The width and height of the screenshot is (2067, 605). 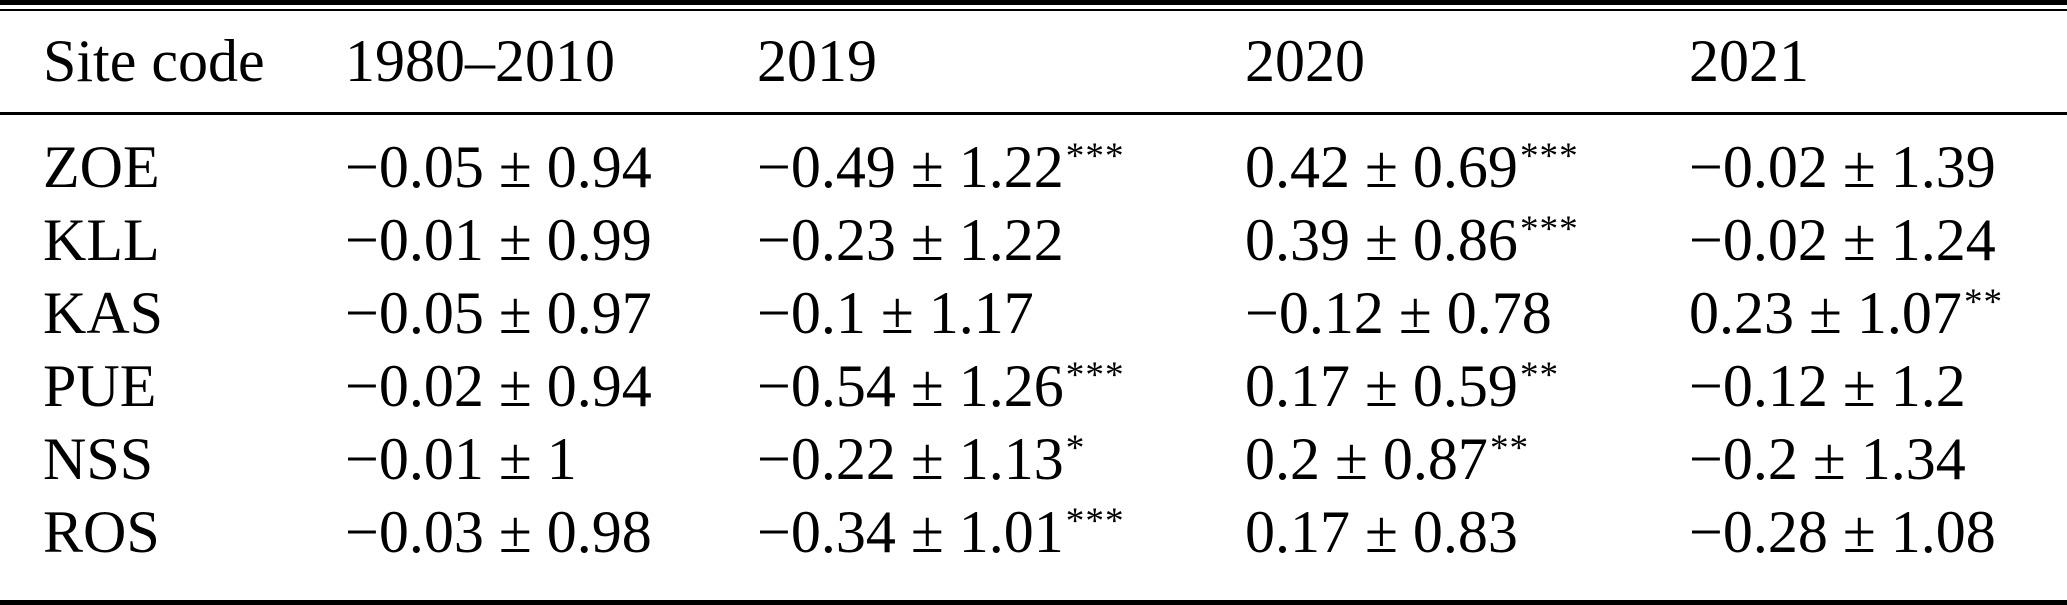 I want to click on col-header-1980-2010: 1980–2010, so click(x=480, y=61).